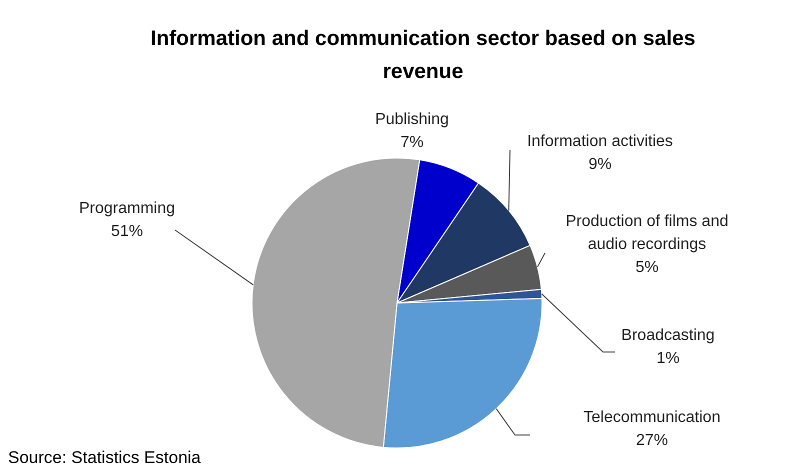 The height and width of the screenshot is (475, 790). Describe the element at coordinates (652, 440) in the screenshot. I see `data-label: 27%` at that location.